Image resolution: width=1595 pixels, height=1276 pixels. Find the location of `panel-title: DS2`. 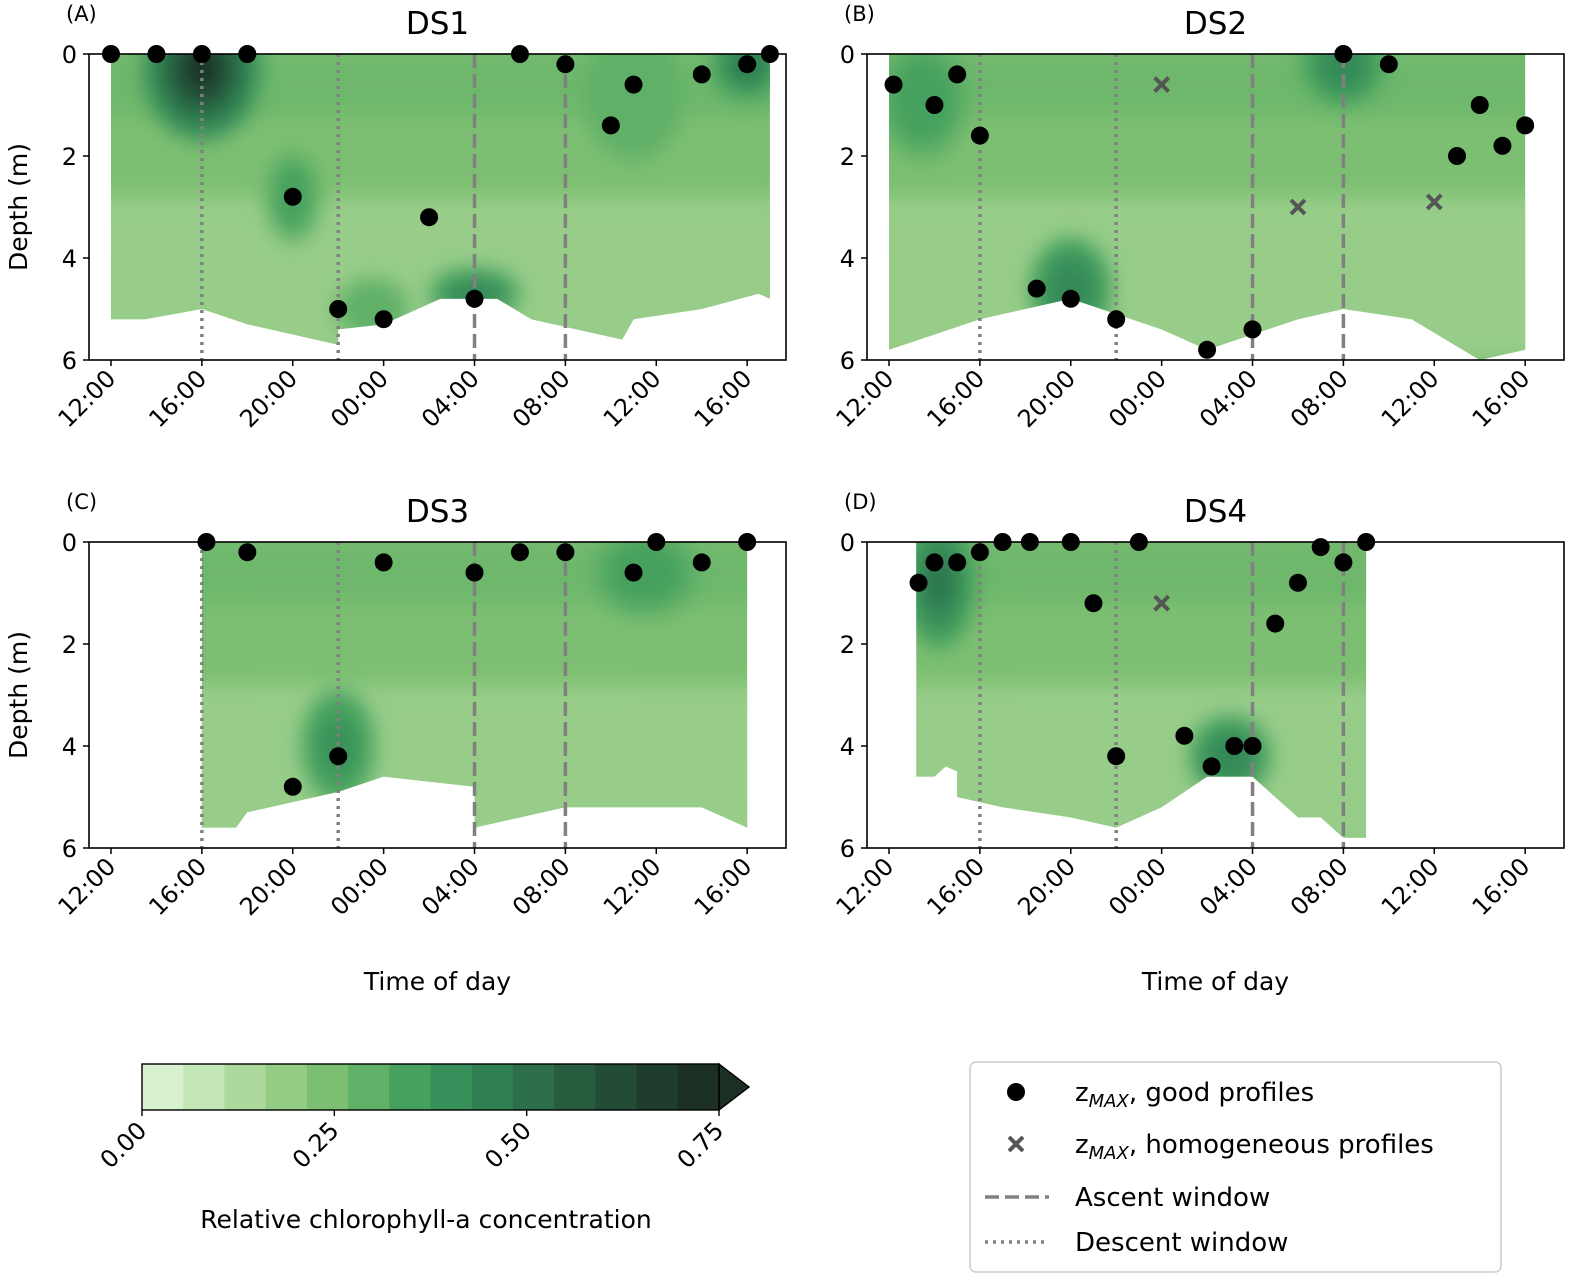

panel-title: DS2 is located at coordinates (1215, 24).